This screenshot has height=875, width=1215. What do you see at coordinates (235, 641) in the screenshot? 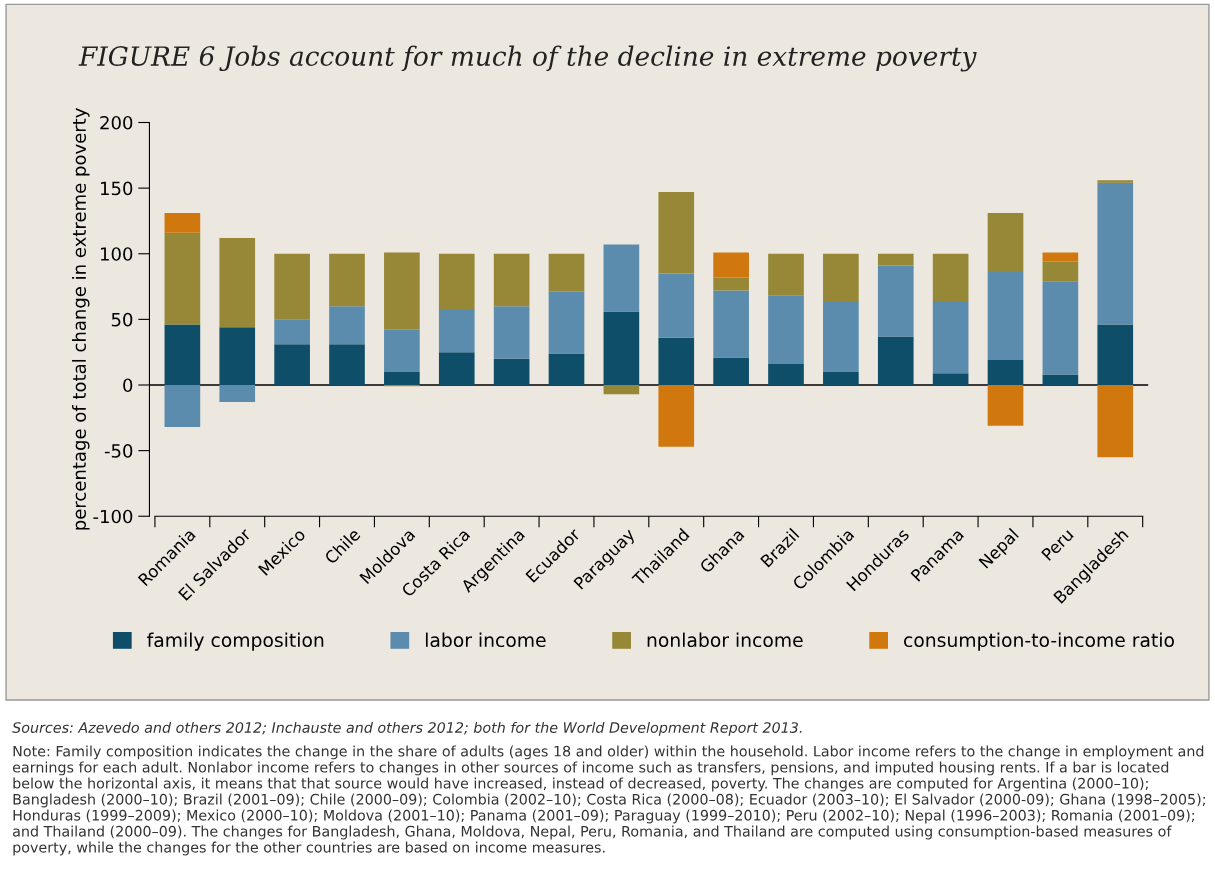
I see `legend-label: family composition` at bounding box center [235, 641].